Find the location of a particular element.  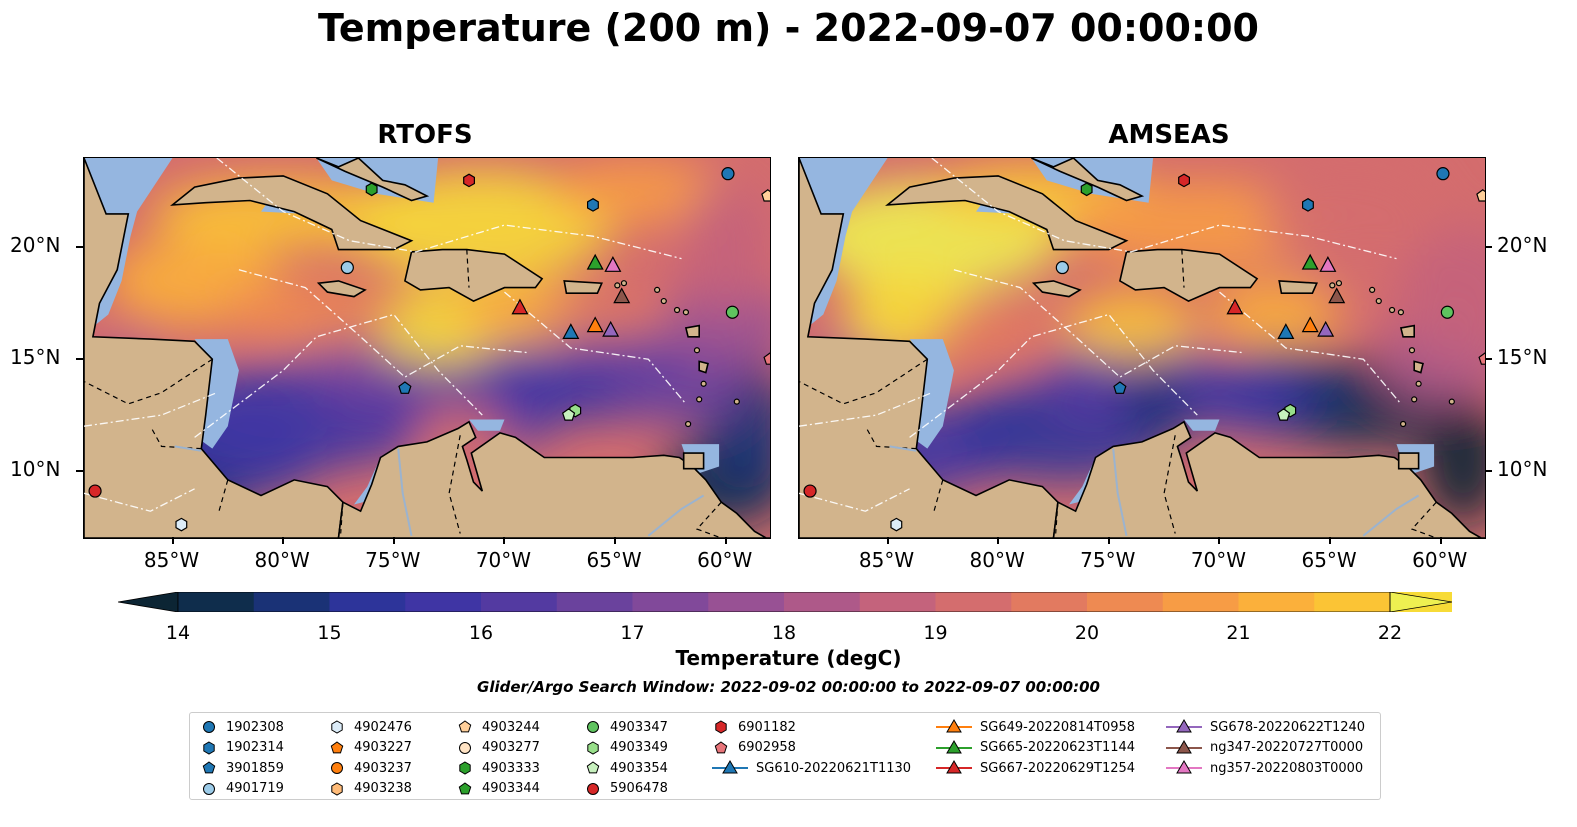

legend-column: 4903244 4903277 4903333 4903344 is located at coordinates (498, 758).